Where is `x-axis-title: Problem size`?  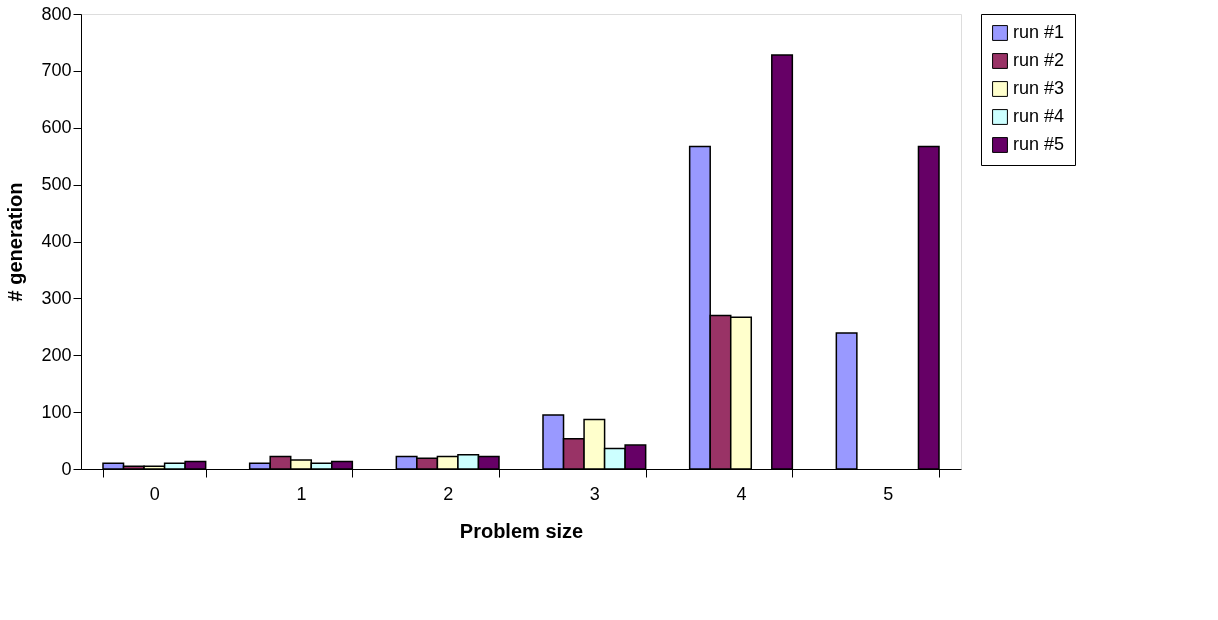
x-axis-title: Problem size is located at coordinates (521, 530).